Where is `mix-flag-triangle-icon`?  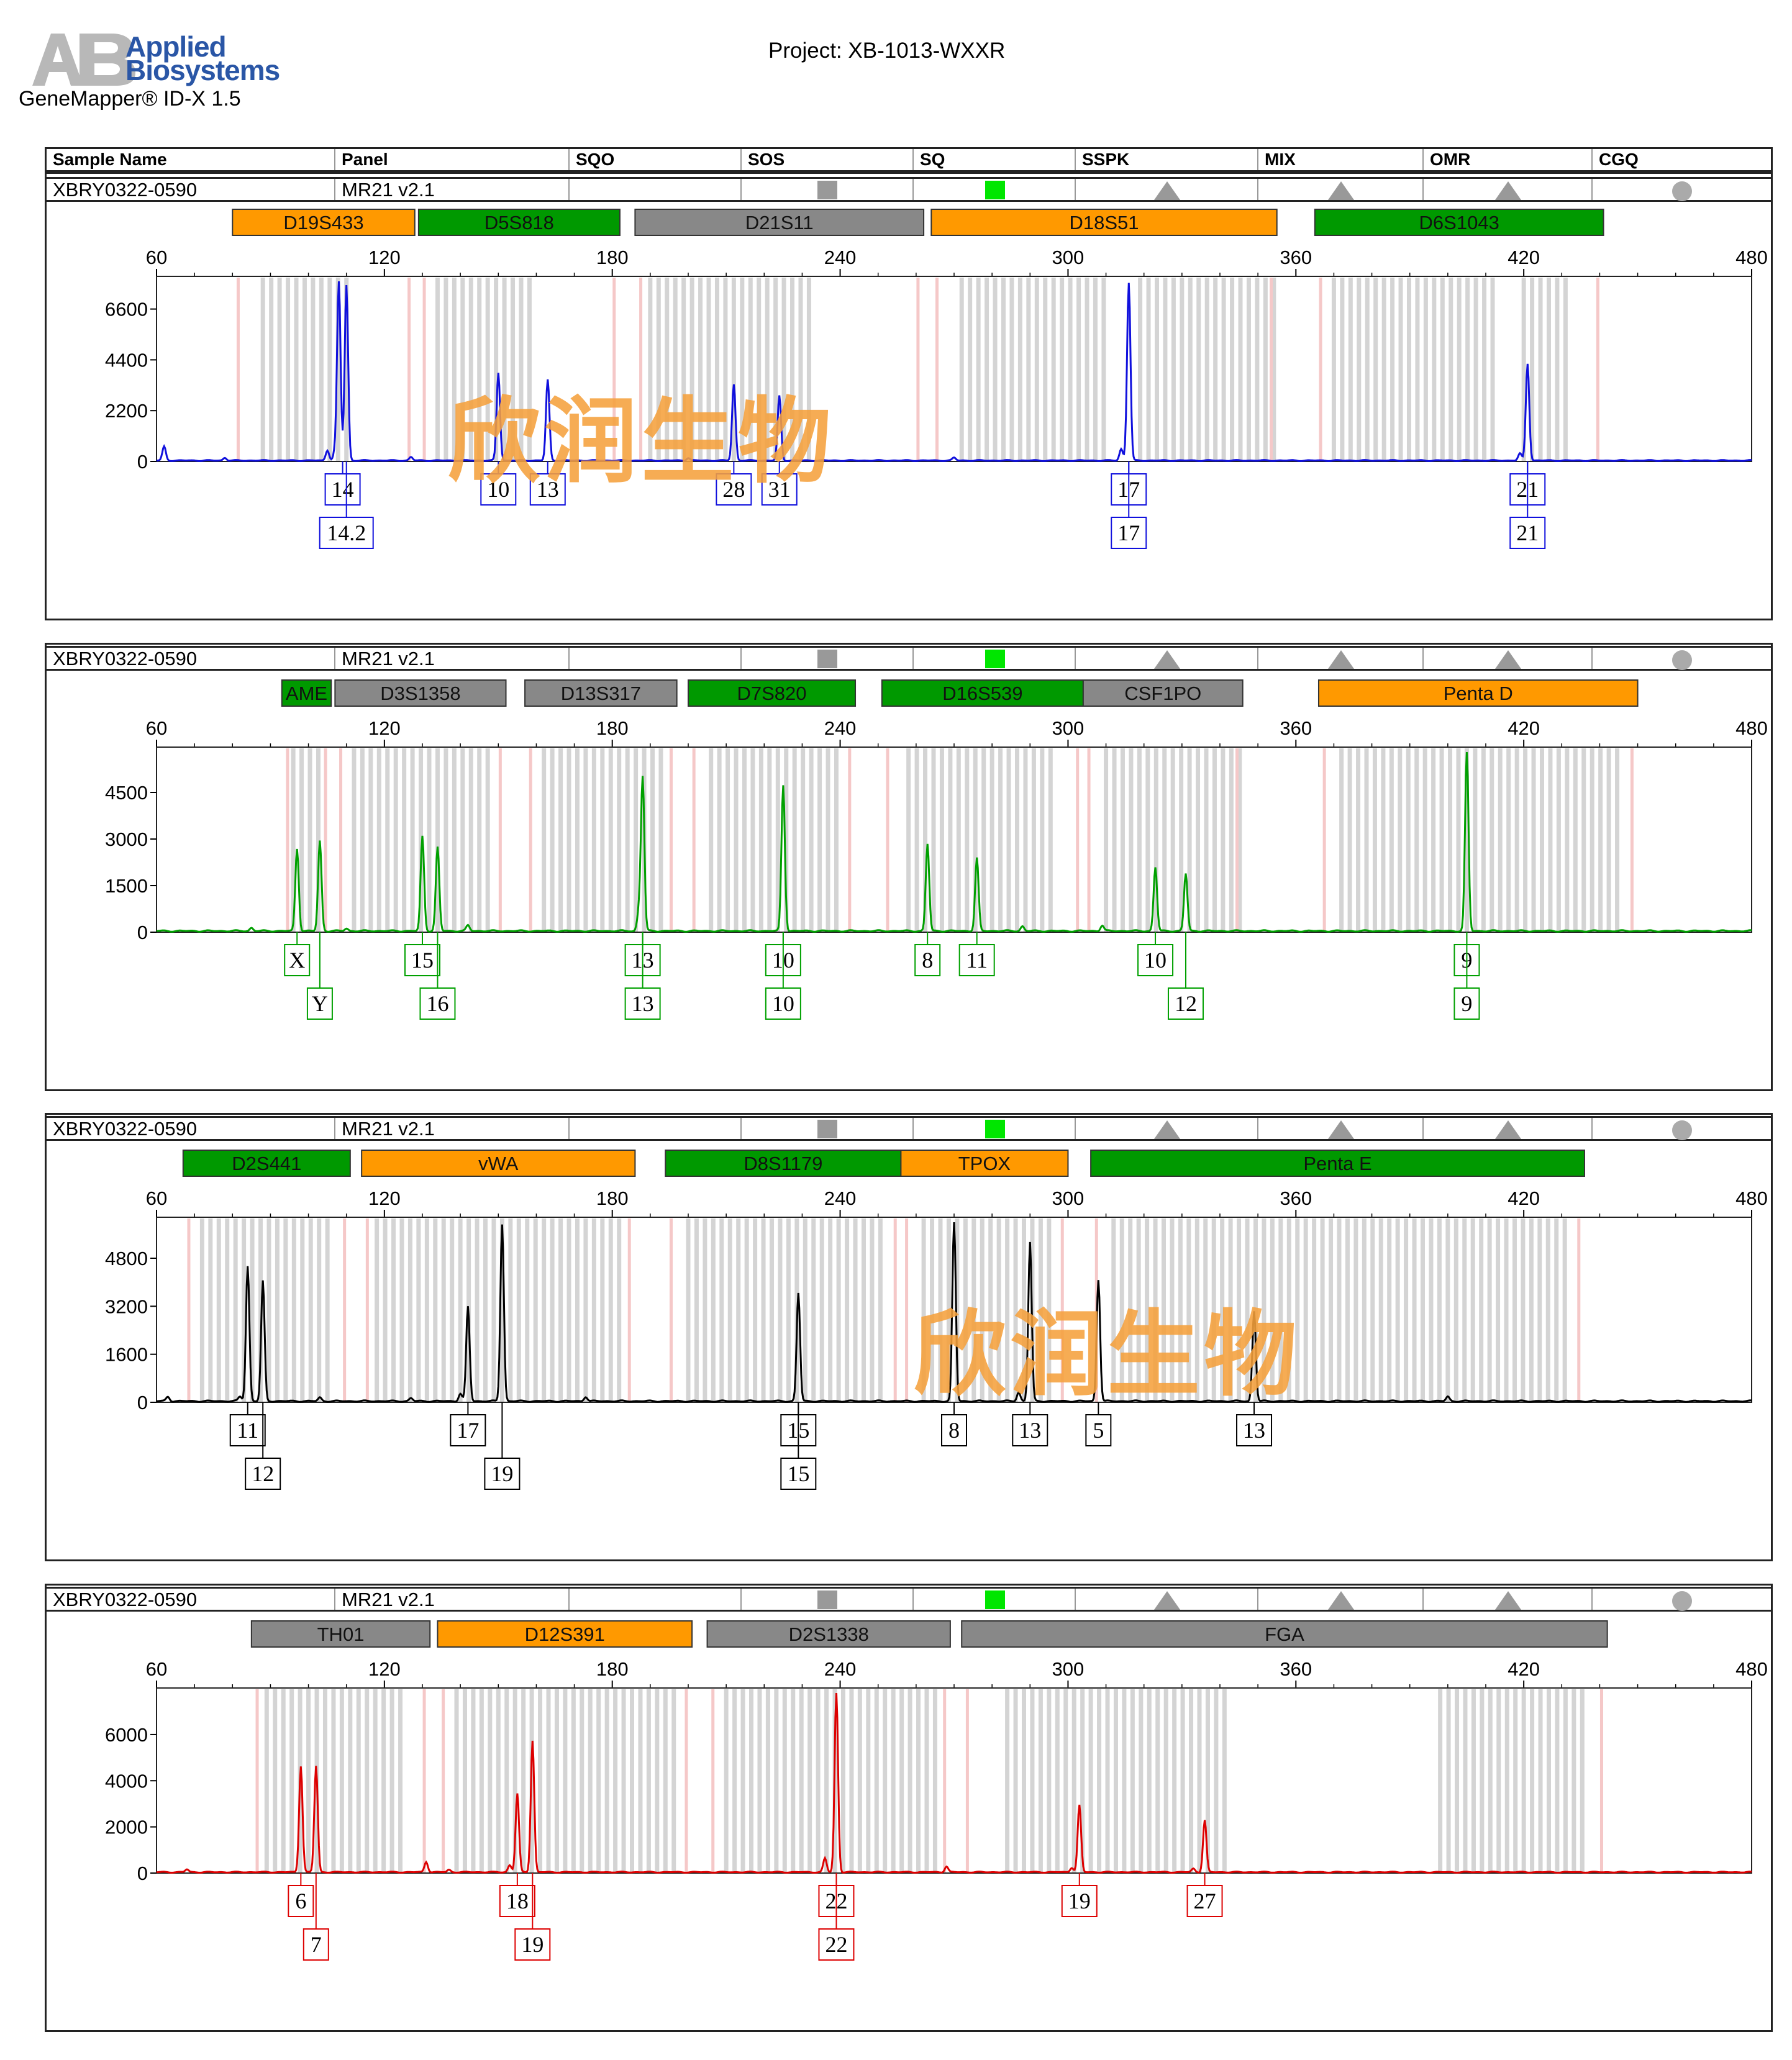
mix-flag-triangle-icon is located at coordinates (1341, 1600).